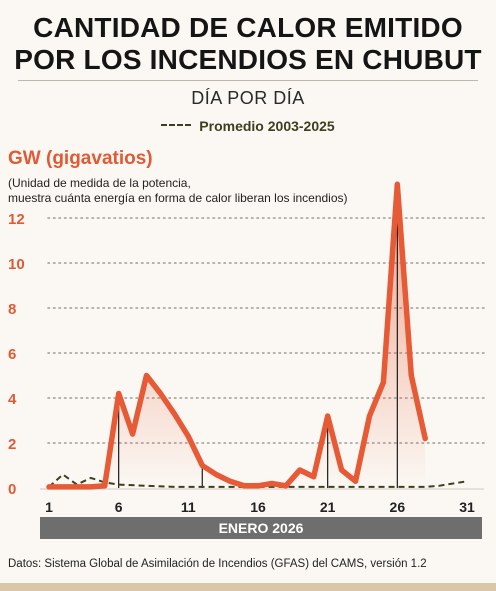 The width and height of the screenshot is (496, 591). I want to click on title-line-2: POR LOS INCENDIOS EN CHUBUT, so click(248, 59).